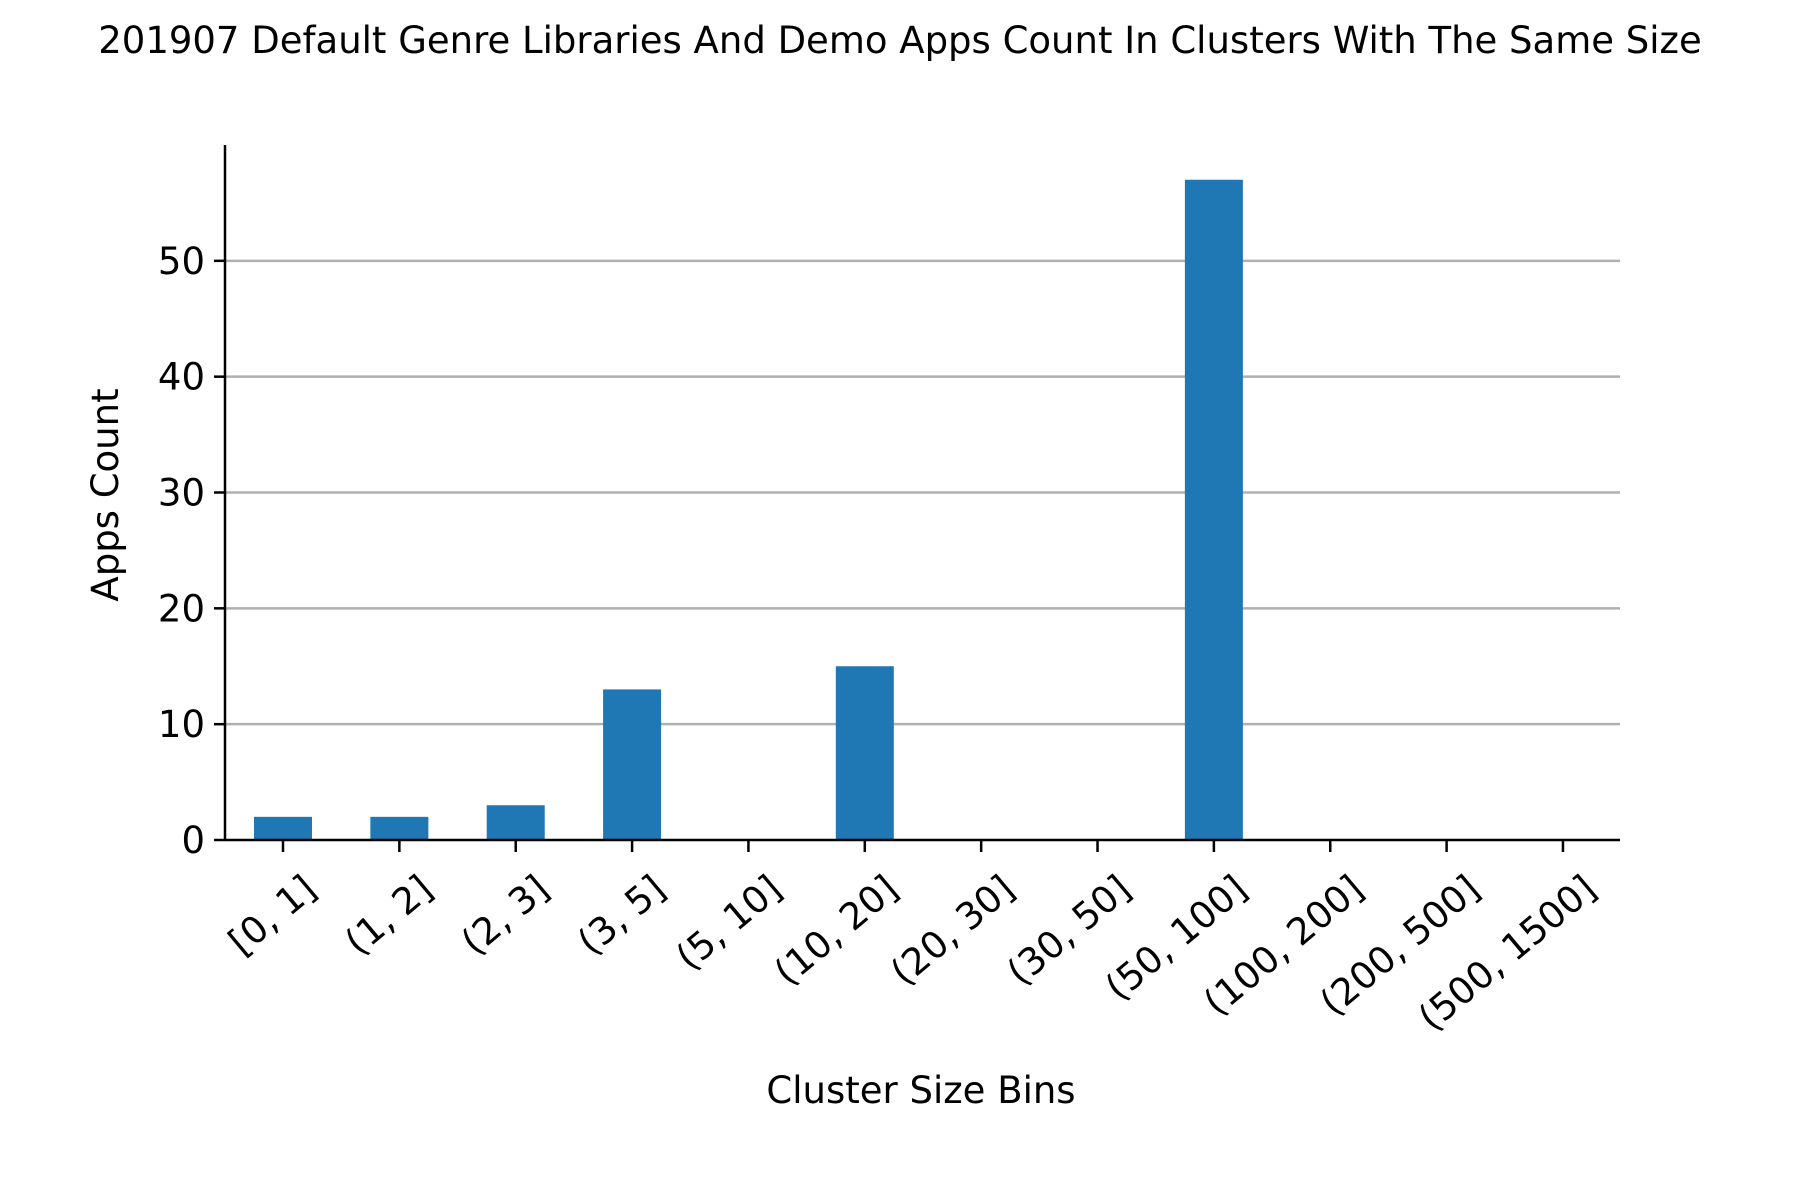 The height and width of the screenshot is (1204, 1800). I want to click on y-axis-label: Apps Count, so click(105, 494).